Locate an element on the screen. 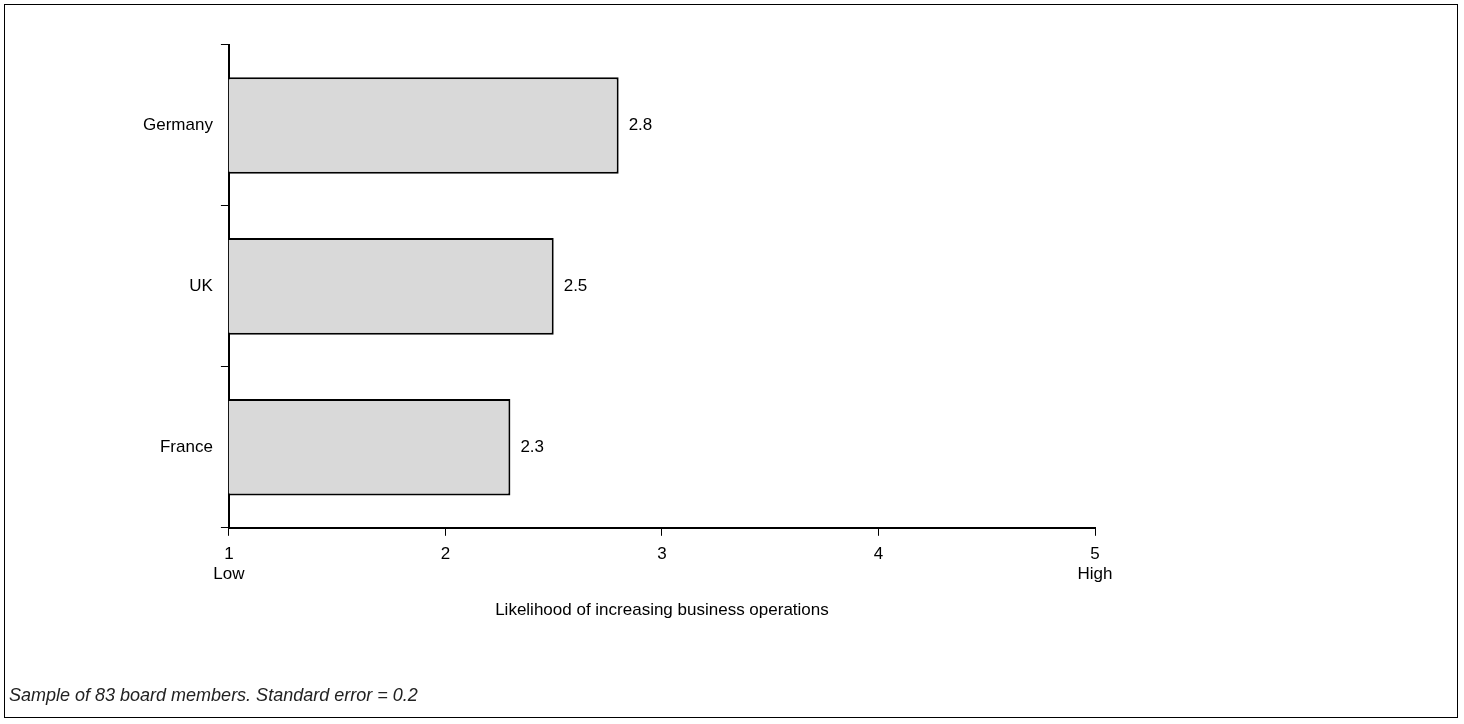 Image resolution: width=1464 pixels, height=724 pixels. y-tick-label: France is located at coordinates (186, 447).